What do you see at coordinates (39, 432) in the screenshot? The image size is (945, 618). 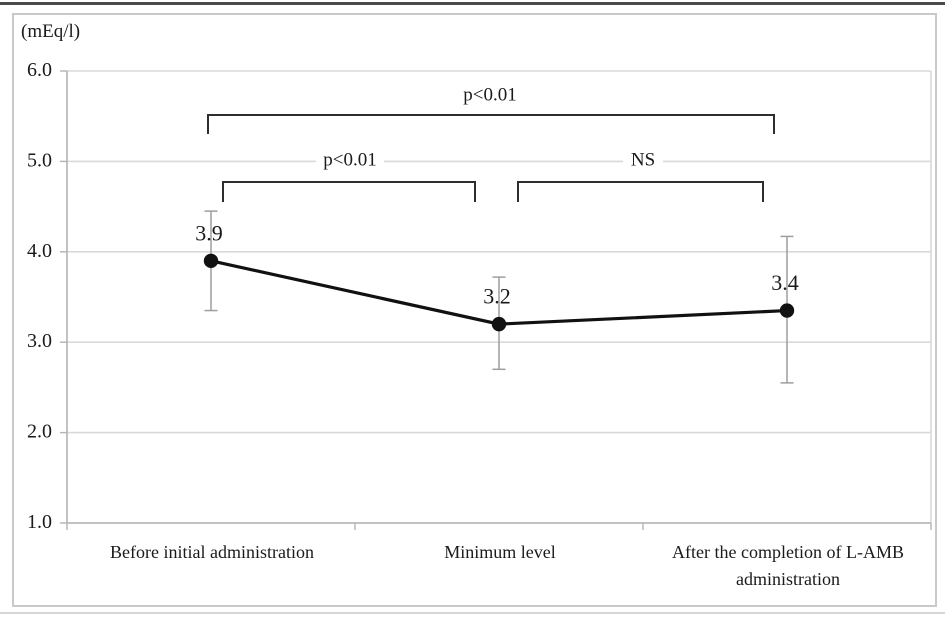 I see `y-tick-label: 2.0` at bounding box center [39, 432].